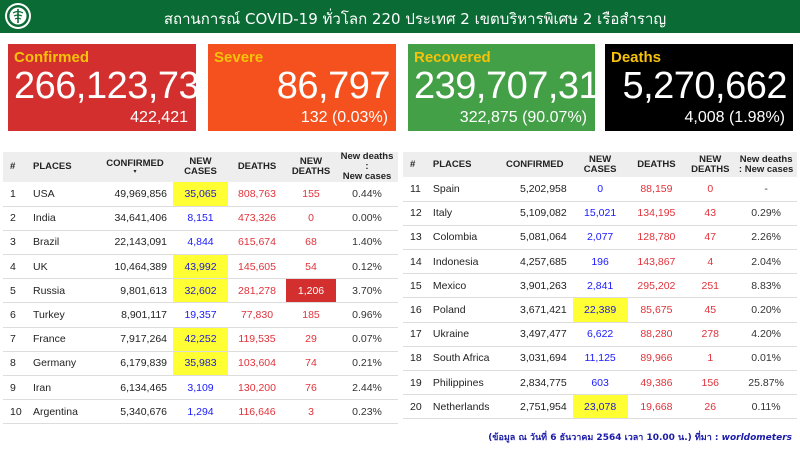 The height and width of the screenshot is (450, 800). What do you see at coordinates (710, 310) in the screenshot?
I see `new-deaths: 45` at bounding box center [710, 310].